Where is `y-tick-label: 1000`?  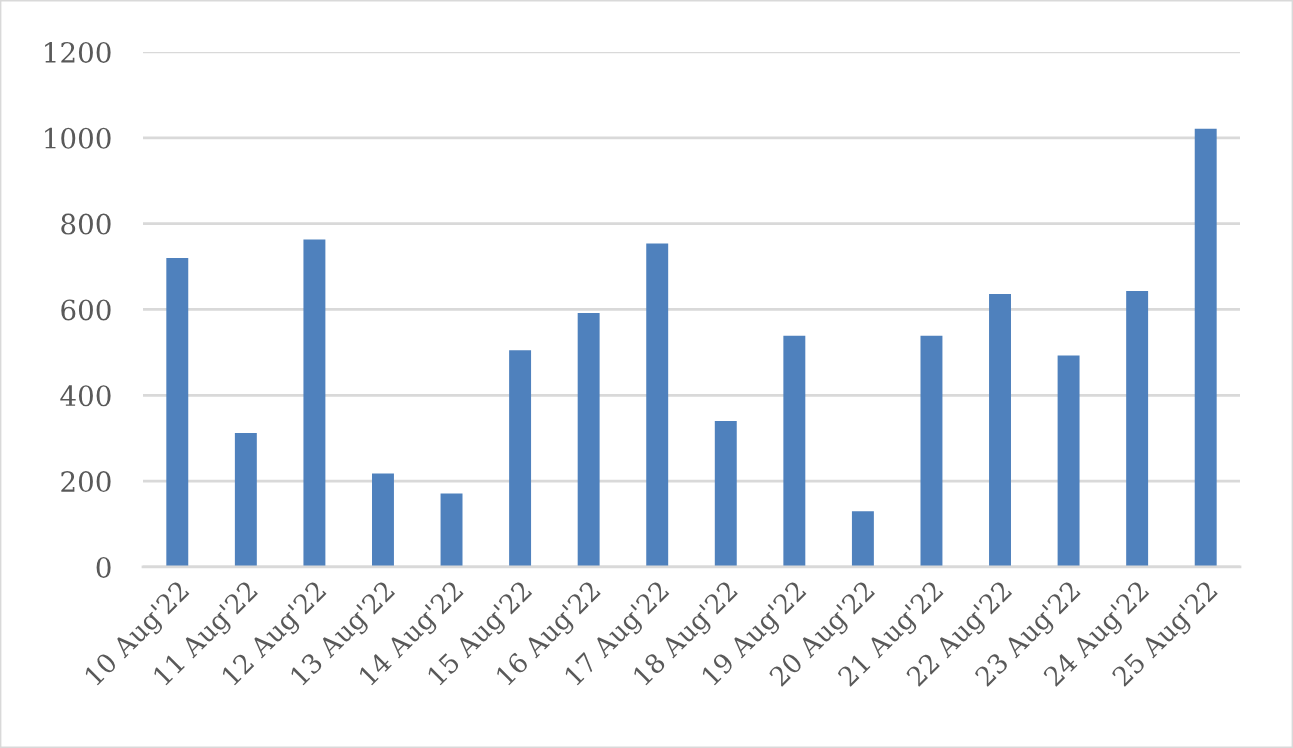
y-tick-label: 1000 is located at coordinates (78, 138).